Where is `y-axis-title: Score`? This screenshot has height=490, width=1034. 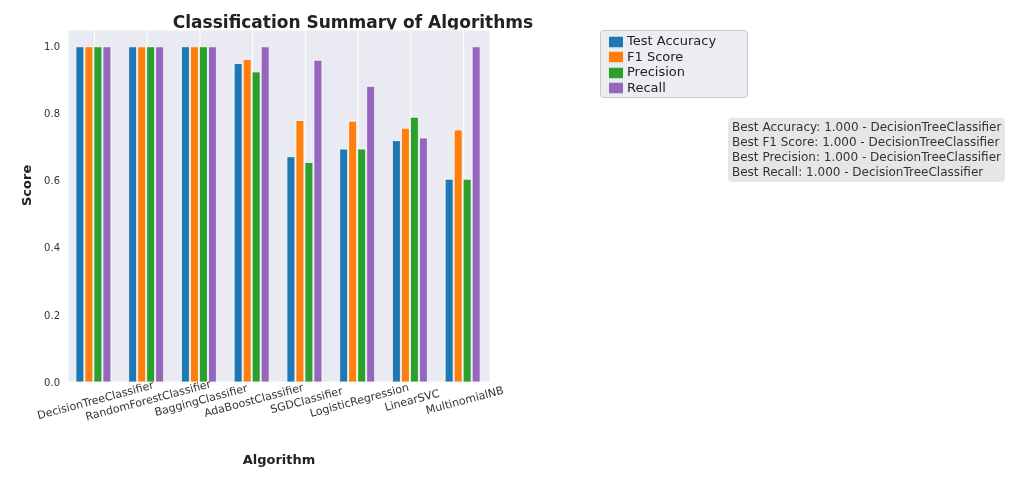 y-axis-title: Score is located at coordinates (26, 185).